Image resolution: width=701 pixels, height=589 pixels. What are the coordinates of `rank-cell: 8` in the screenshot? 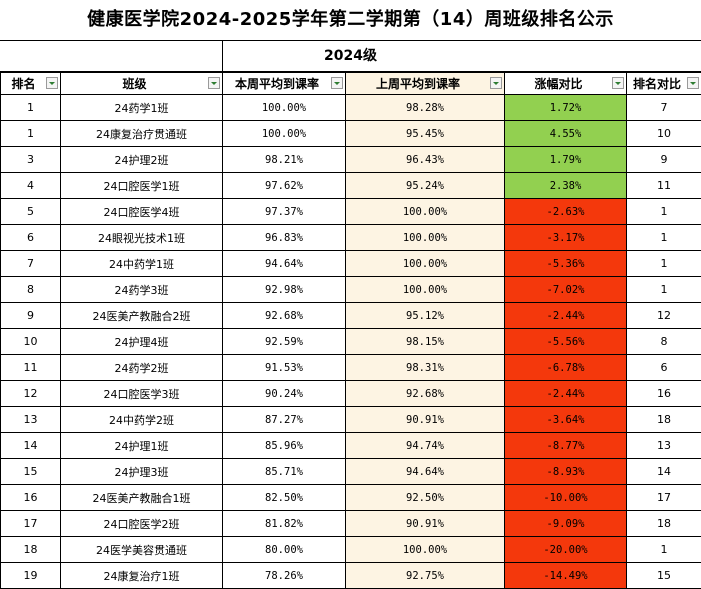 It's located at (31, 290).